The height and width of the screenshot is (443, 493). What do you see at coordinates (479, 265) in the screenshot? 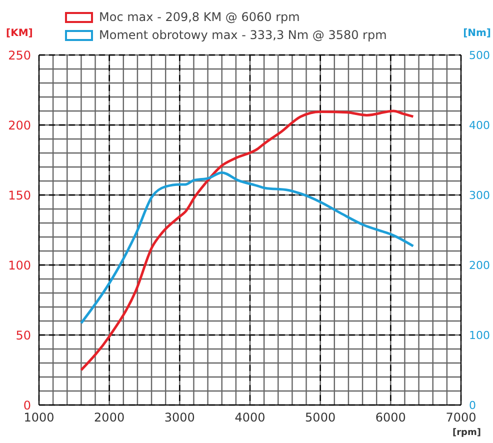
I see `y2-tick-label: 200` at bounding box center [479, 265].